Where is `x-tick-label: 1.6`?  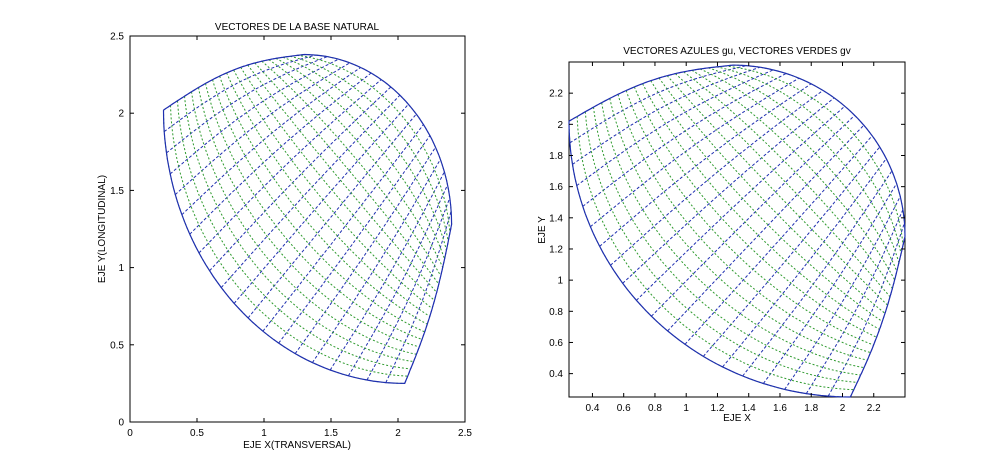 x-tick-label: 1.6 is located at coordinates (780, 408).